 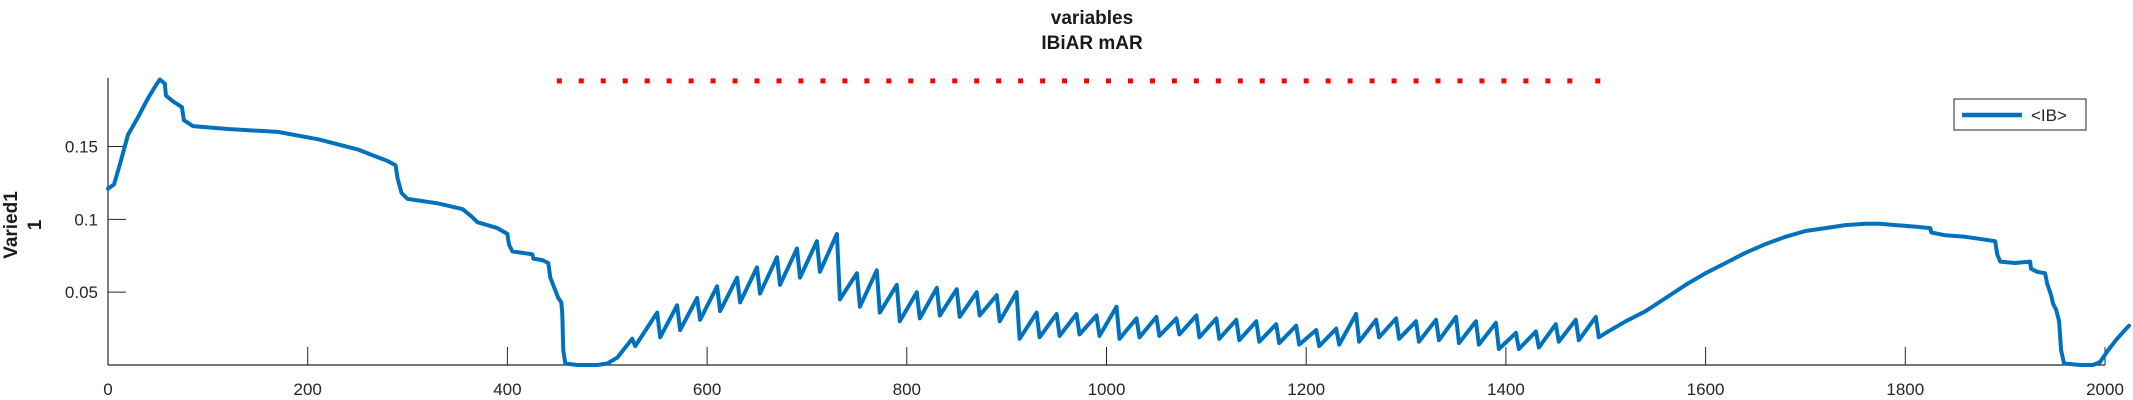 I want to click on y-tick-label: 0.15, so click(x=81, y=146).